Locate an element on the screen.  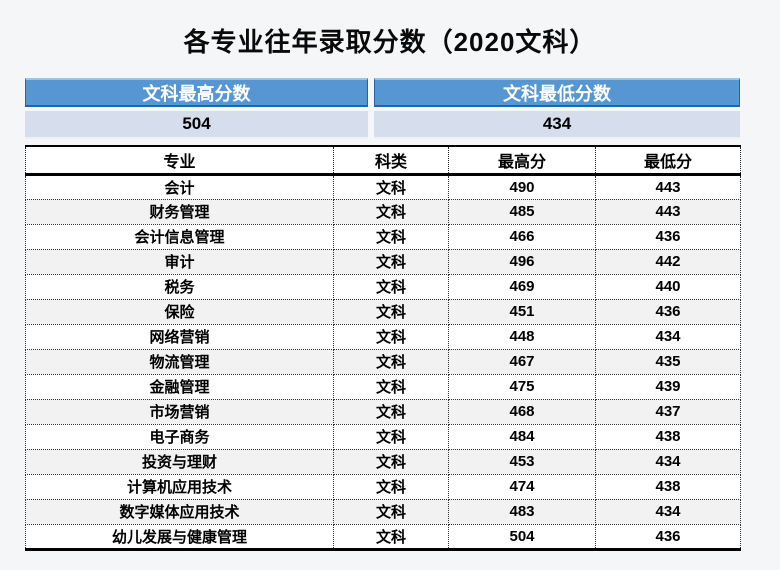
summary-min-header: 文科最低分数 is located at coordinates (557, 92).